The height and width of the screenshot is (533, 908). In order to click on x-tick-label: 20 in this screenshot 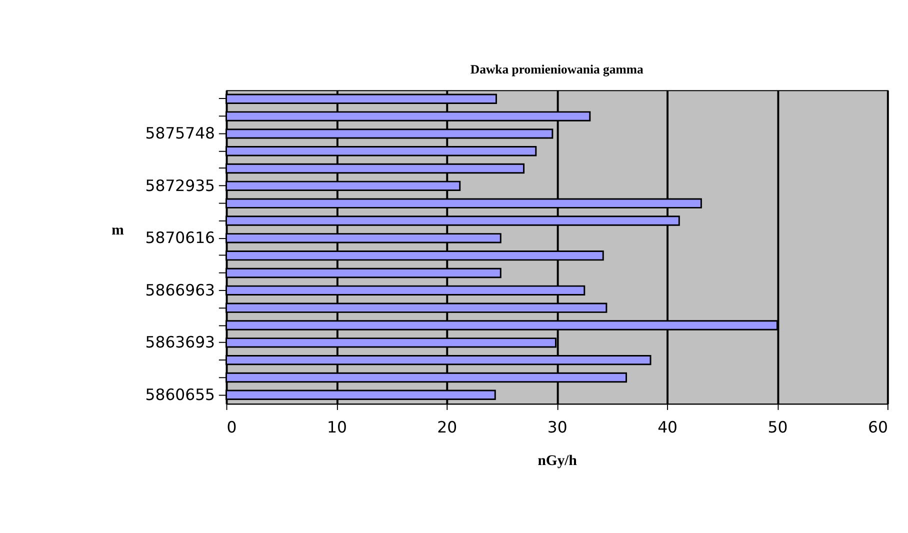, I will do `click(447, 426)`.